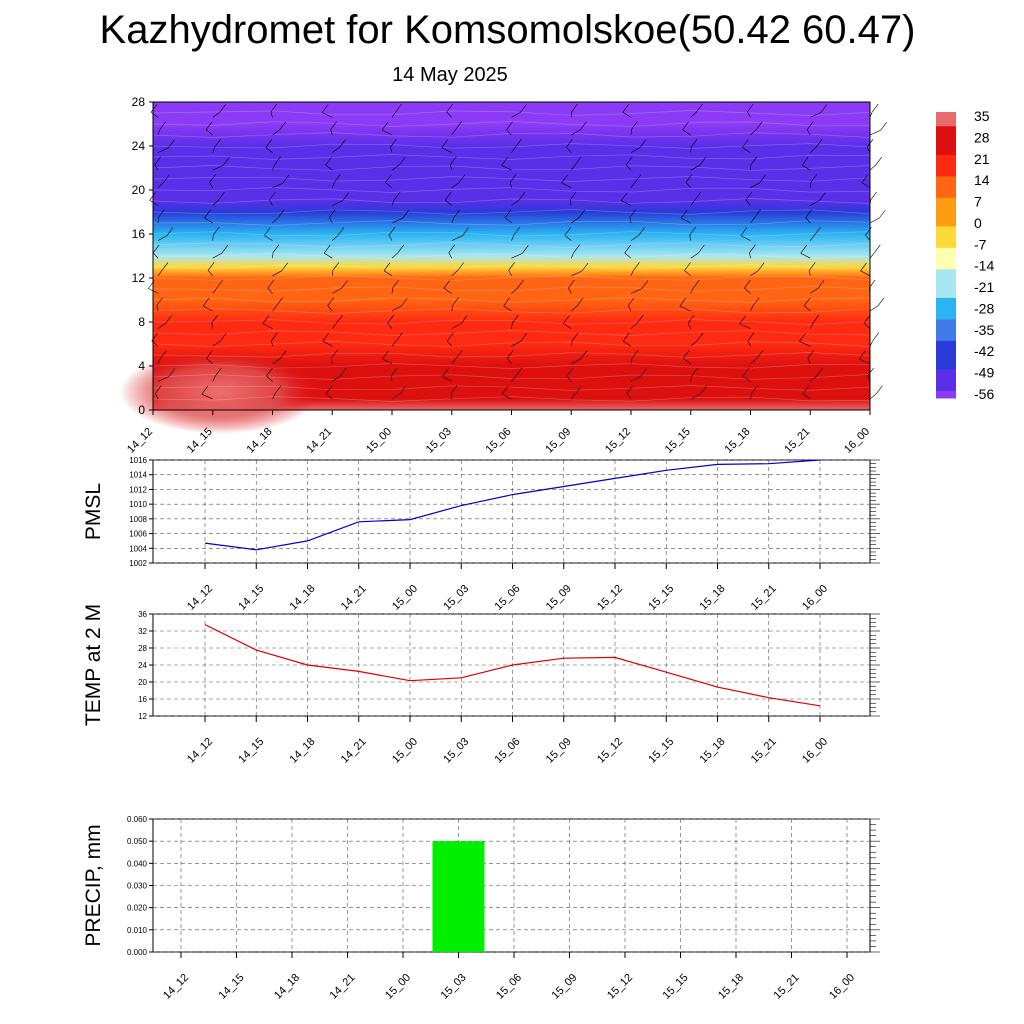  Describe the element at coordinates (232, 987) in the screenshot. I see `precip-panel-x-tick-label: 14_15` at that location.